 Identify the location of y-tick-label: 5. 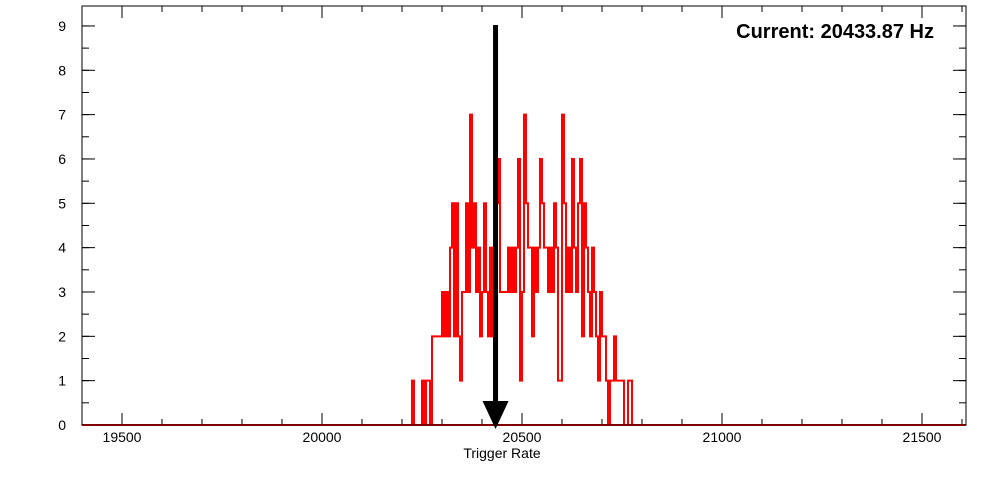
(62, 203).